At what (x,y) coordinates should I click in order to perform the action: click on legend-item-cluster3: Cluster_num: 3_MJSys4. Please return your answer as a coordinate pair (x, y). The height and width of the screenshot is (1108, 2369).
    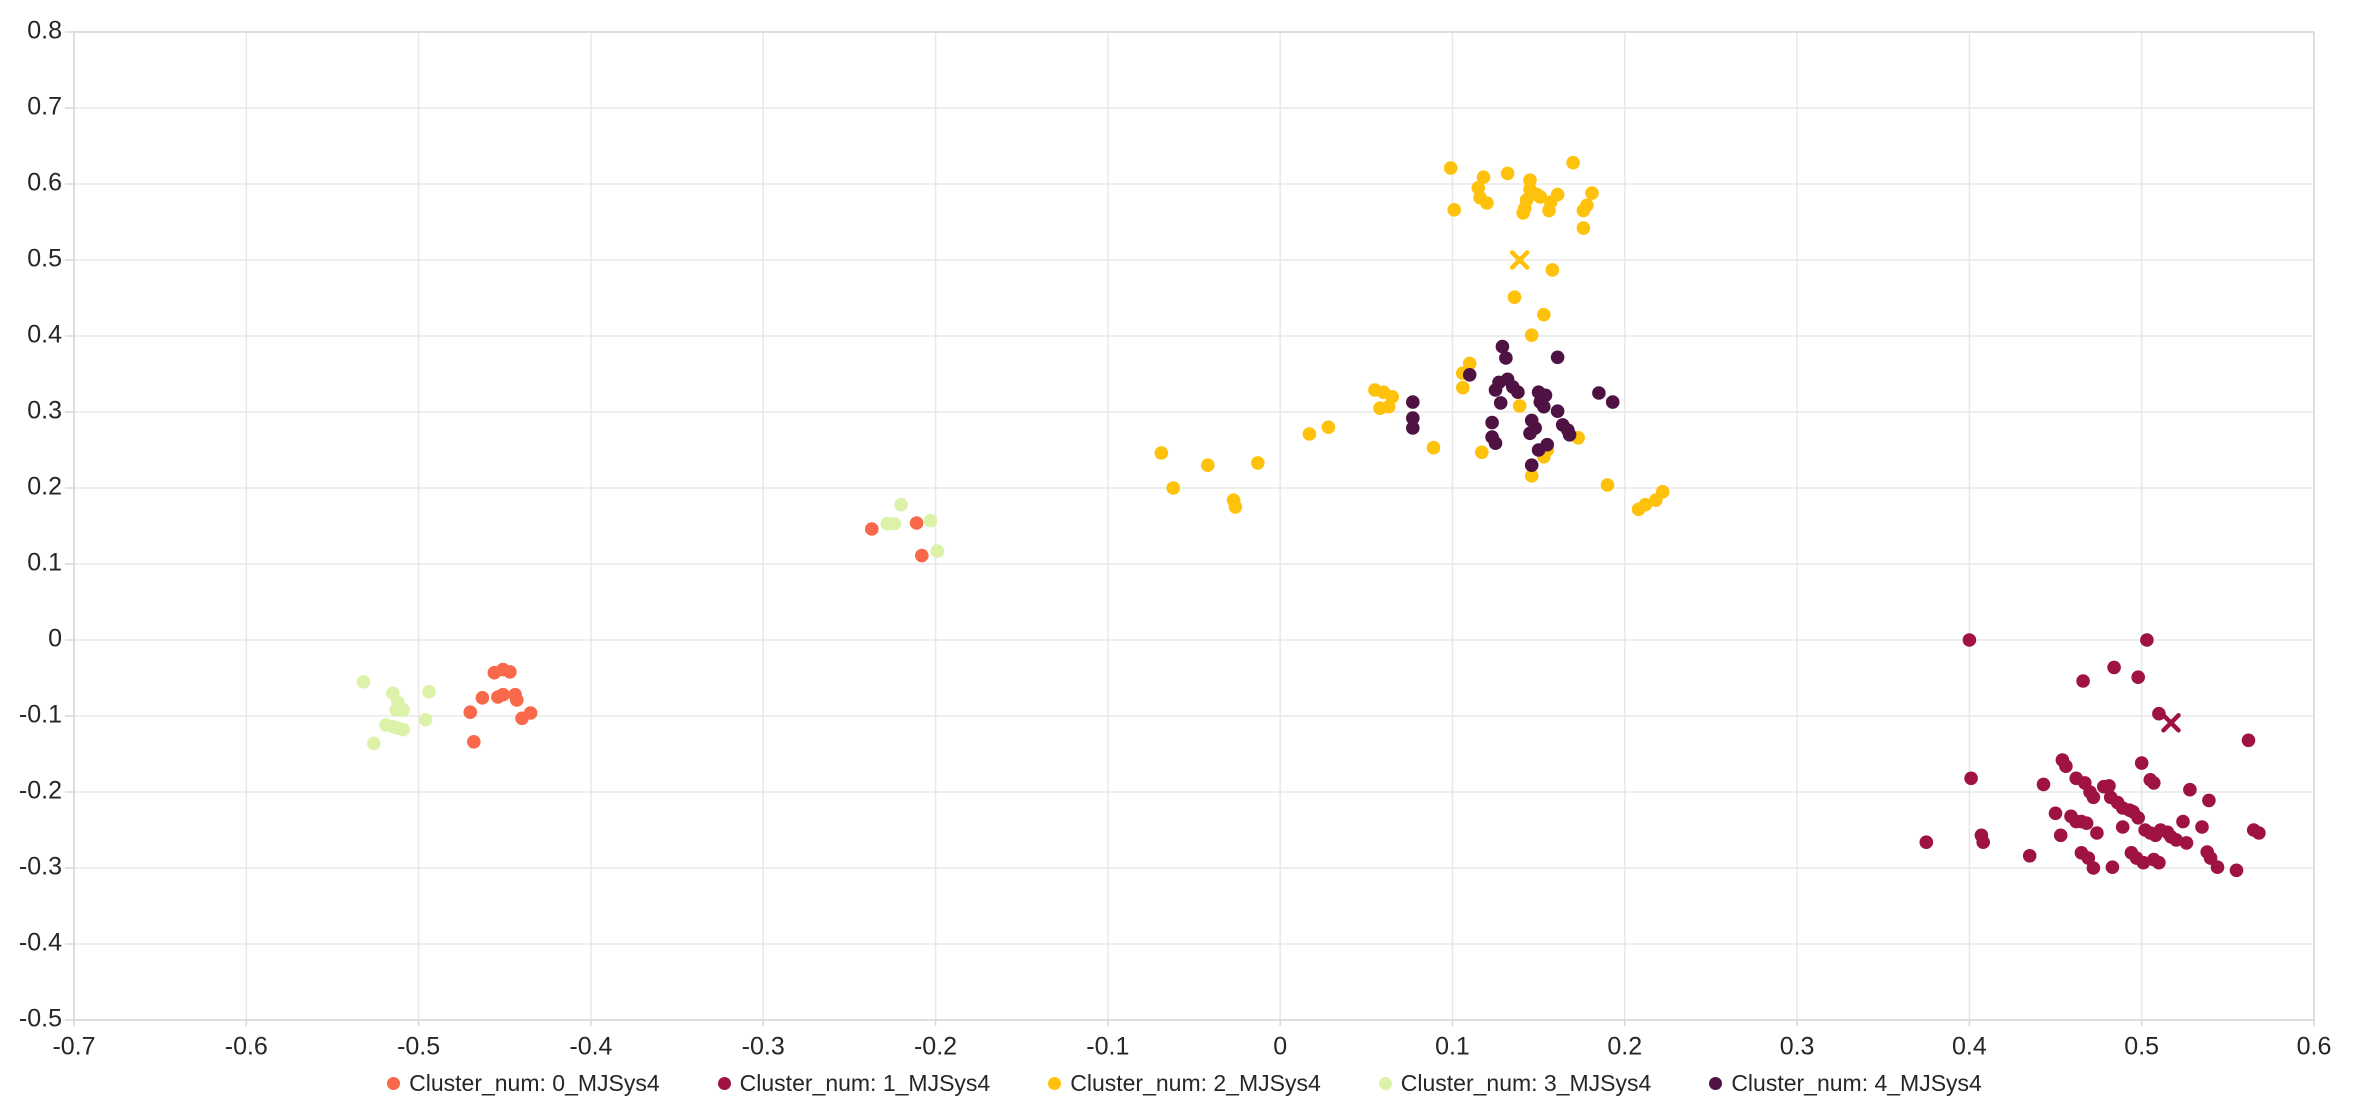
    Looking at the image, I should click on (1514, 1083).